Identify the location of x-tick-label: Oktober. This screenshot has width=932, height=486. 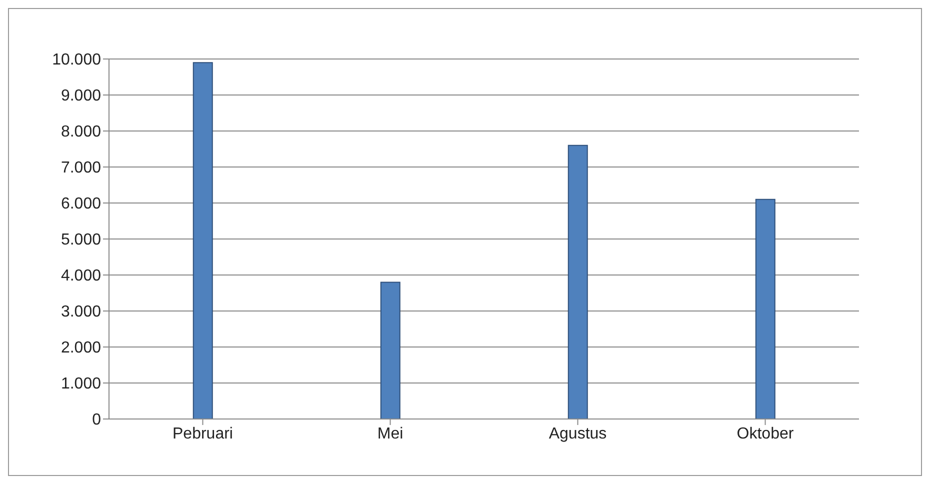
(765, 433).